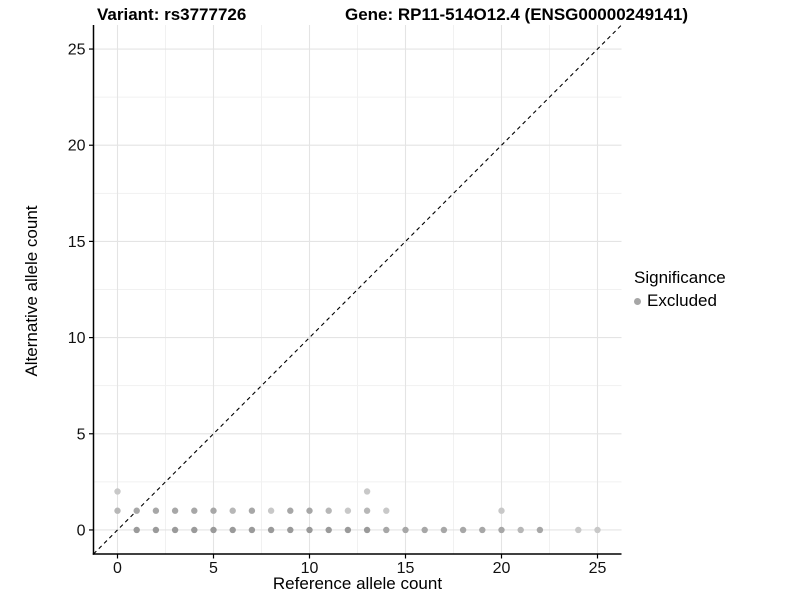 The image size is (800, 600). I want to click on legend-item-label: Excluded, so click(682, 300).